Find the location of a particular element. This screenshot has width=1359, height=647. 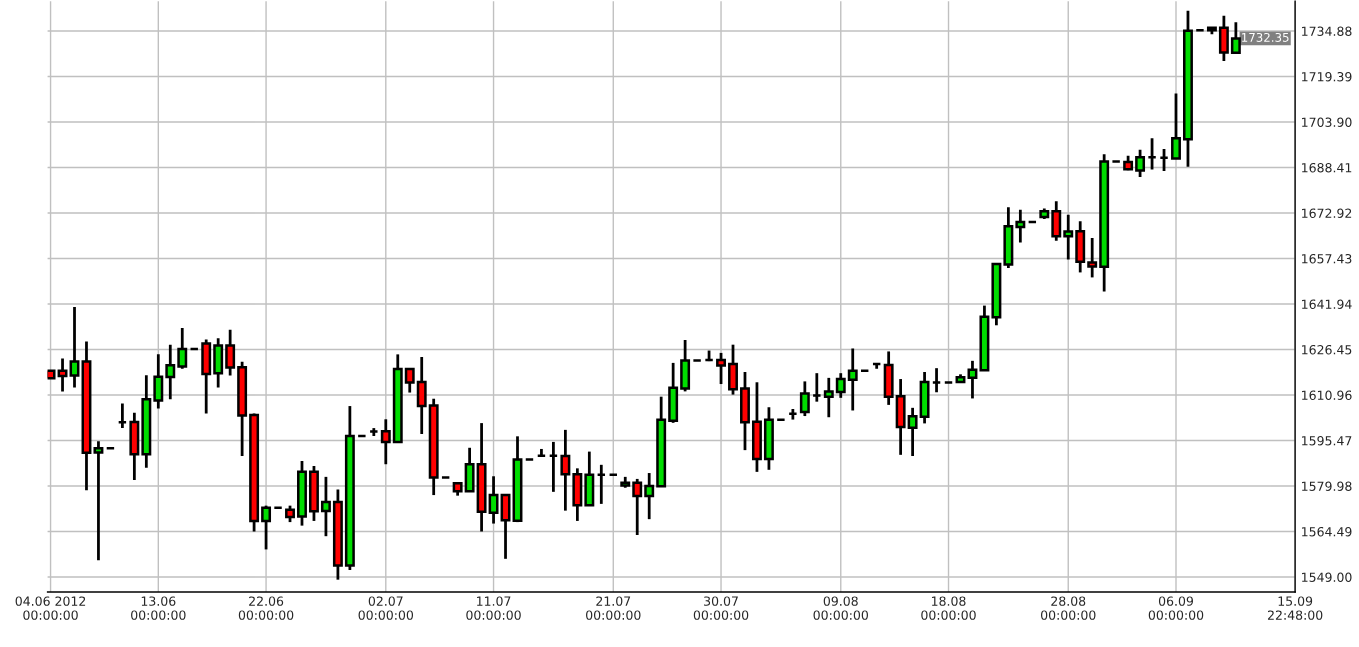

x-tick-label: 21.07 00:00:00 is located at coordinates (613, 608).